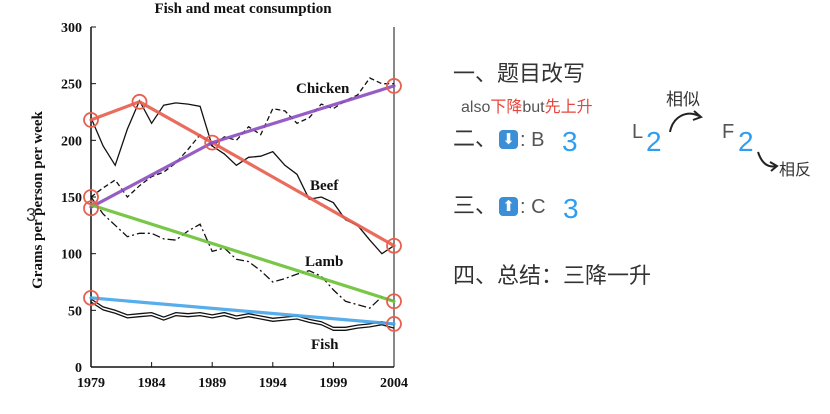 This screenshot has height=414, width=830. What do you see at coordinates (212, 383) in the screenshot?
I see `x-tick-label: 1989` at bounding box center [212, 383].